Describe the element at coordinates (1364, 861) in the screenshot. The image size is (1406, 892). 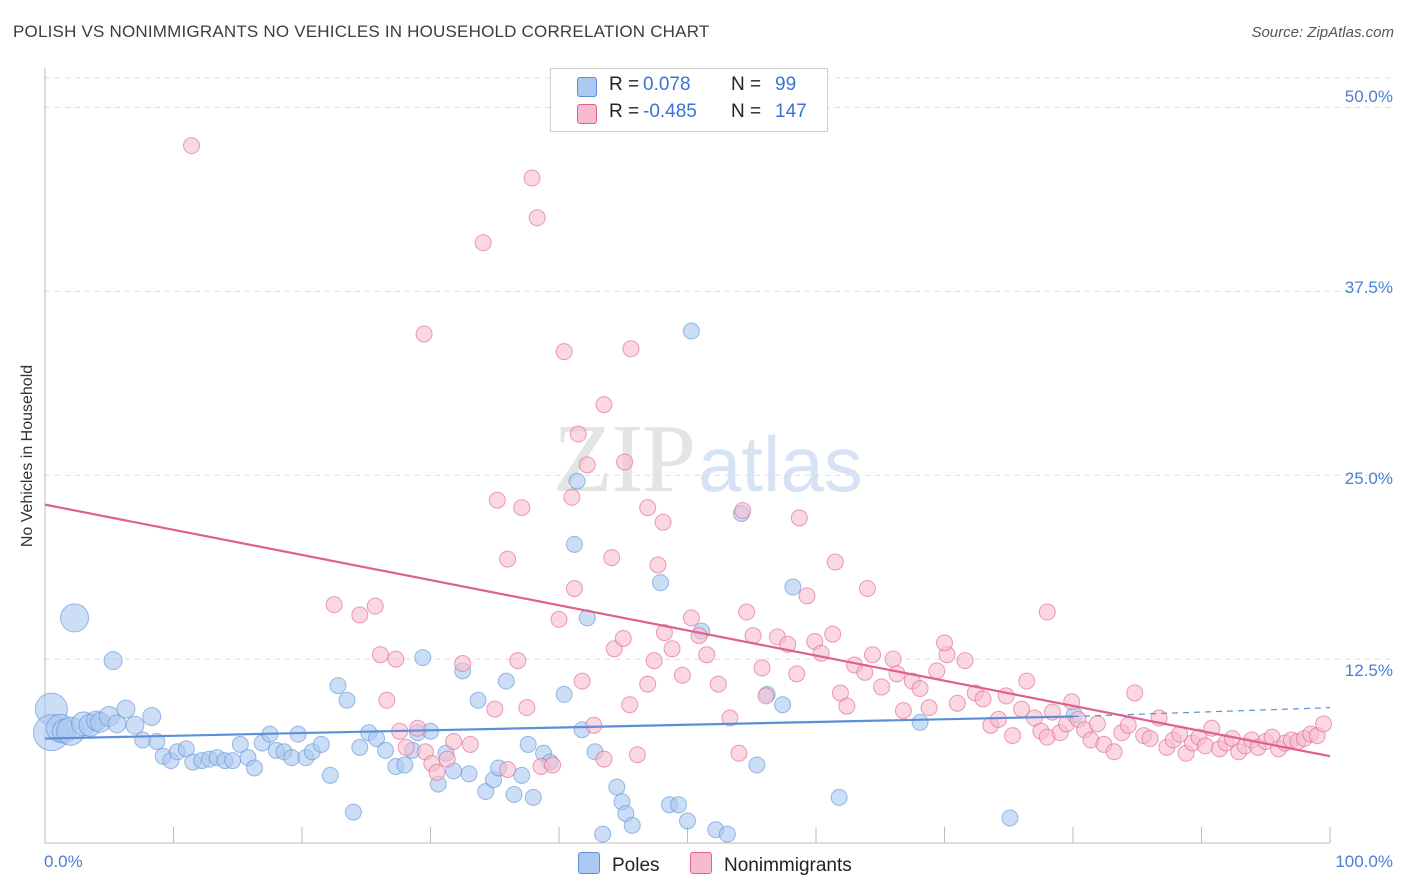
I see `x-tick-label-100: 100.0%` at that location.